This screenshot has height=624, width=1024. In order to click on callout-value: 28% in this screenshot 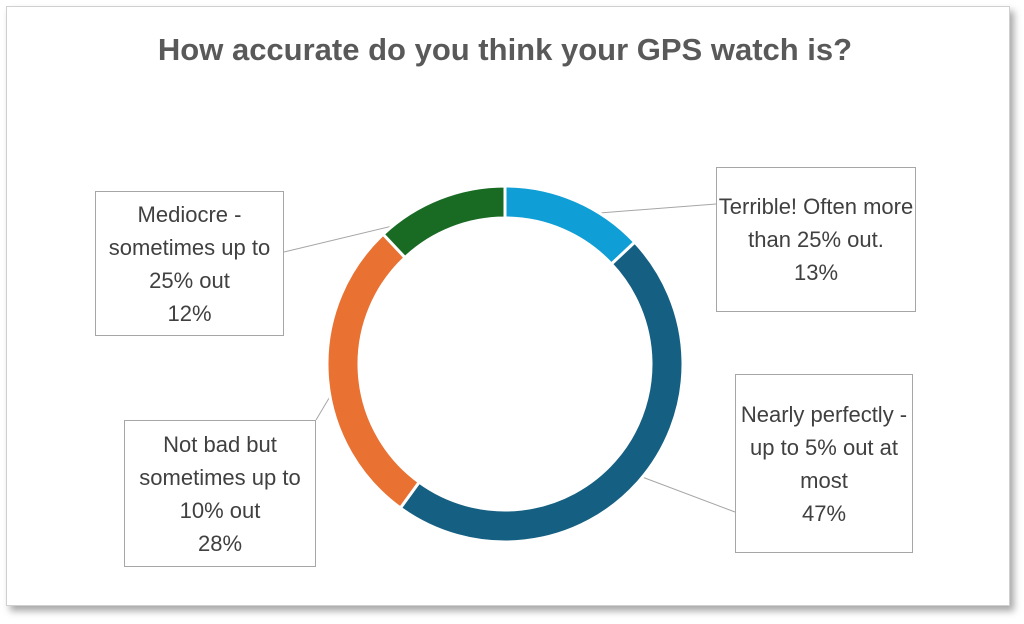, I will do `click(220, 543)`.